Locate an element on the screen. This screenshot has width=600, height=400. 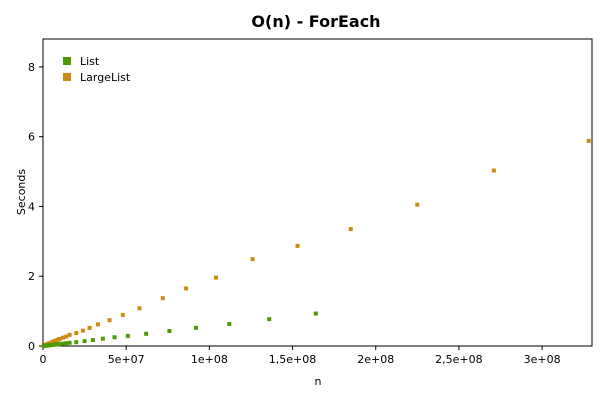
legend-swatch-largelist is located at coordinates (67, 77).